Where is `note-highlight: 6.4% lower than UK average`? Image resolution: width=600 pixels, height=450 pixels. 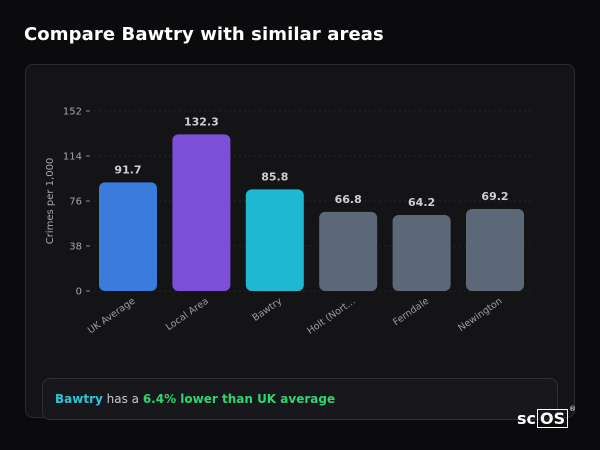
note-highlight: 6.4% lower than UK average is located at coordinates (239, 399).